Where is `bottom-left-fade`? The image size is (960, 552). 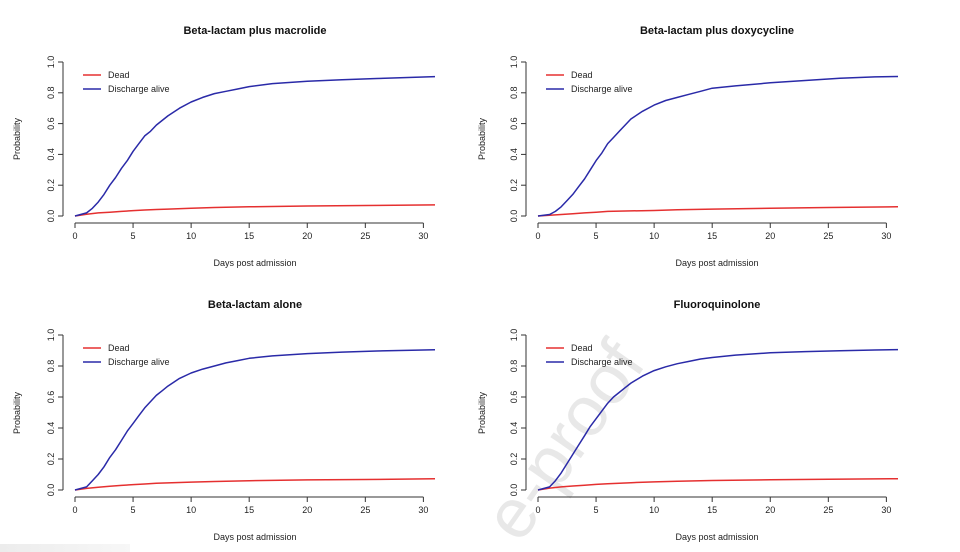
bottom-left-fade is located at coordinates (65, 548).